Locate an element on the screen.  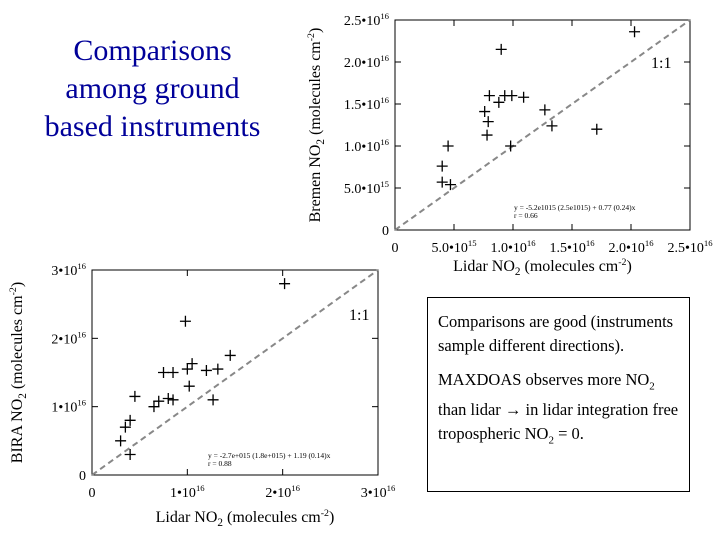
chart1-y-tick-label: 5.0•1015 is located at coordinates (366, 188).